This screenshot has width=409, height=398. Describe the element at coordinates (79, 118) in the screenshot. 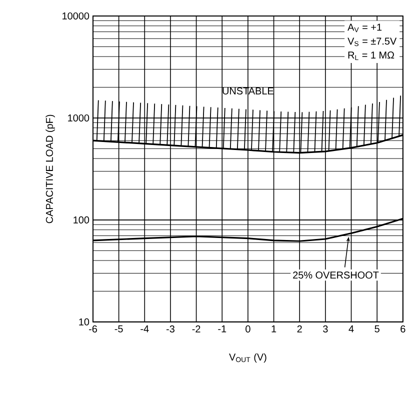

I see `y-tick-label: 1000` at that location.